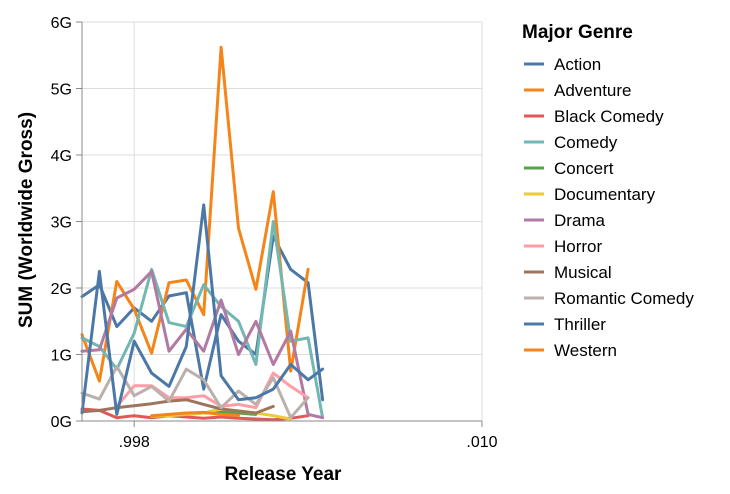 The height and width of the screenshot is (494, 730). I want to click on legend-item-label: Horror, so click(578, 246).